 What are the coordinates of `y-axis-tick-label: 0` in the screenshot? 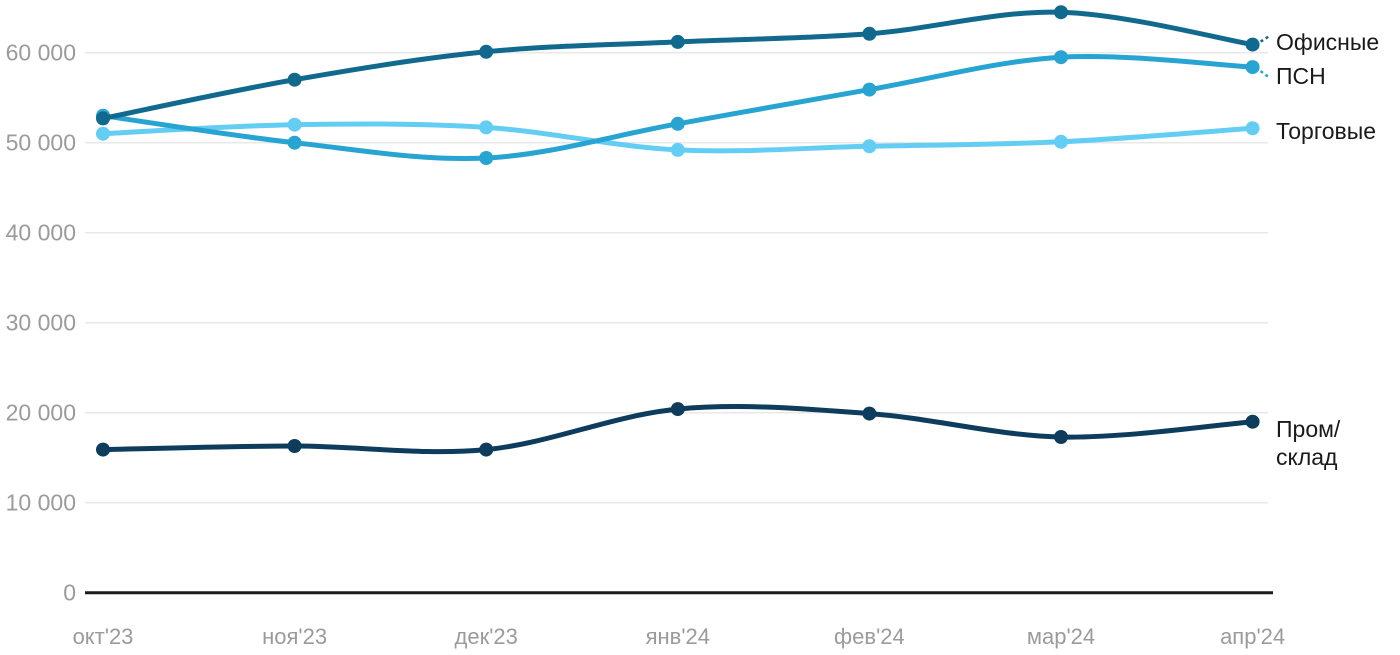 It's located at (69, 593).